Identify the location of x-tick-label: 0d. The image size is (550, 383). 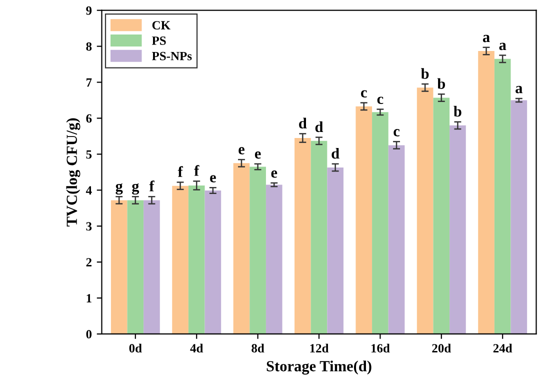
(135, 348).